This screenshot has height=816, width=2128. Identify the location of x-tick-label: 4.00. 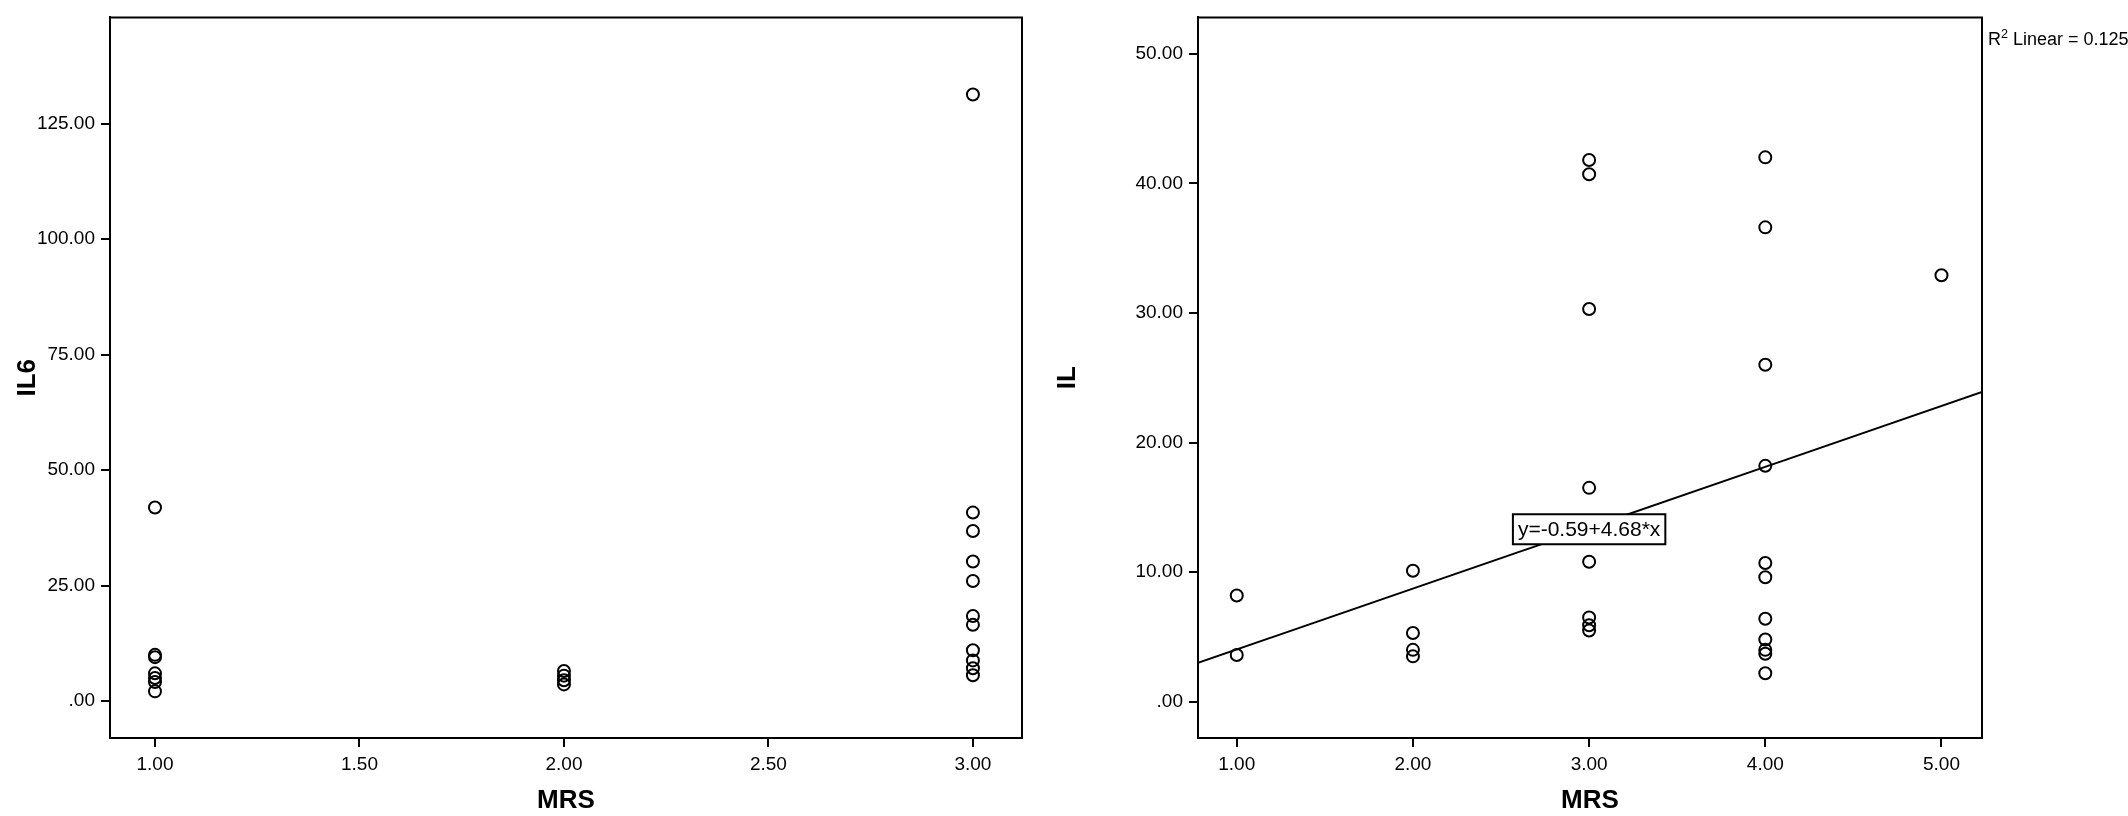
(1765, 763).